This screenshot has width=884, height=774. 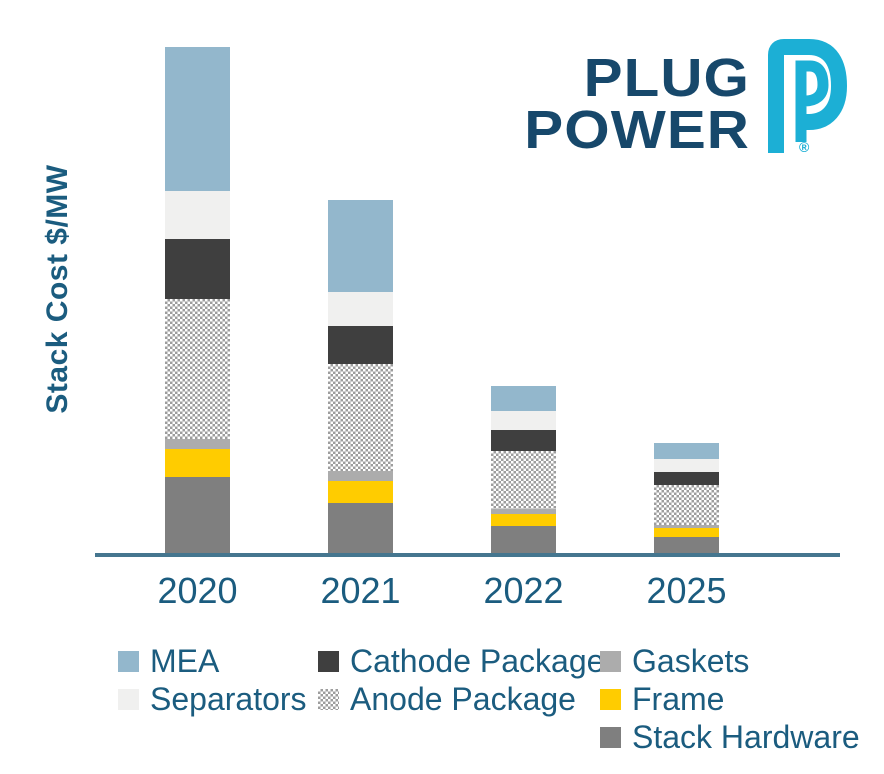 I want to click on legend-label-frame: Frame, so click(x=678, y=698).